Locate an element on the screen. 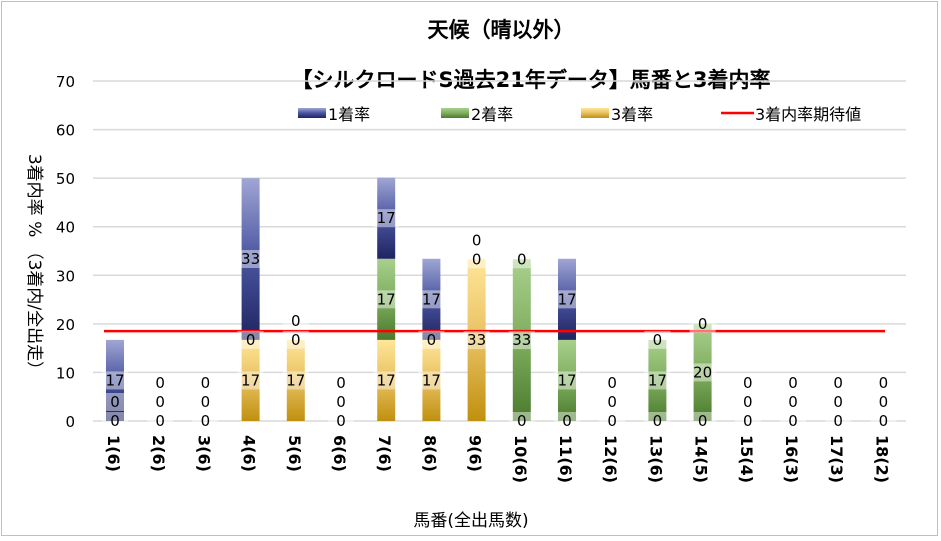  data-label: 20 is located at coordinates (702, 372).